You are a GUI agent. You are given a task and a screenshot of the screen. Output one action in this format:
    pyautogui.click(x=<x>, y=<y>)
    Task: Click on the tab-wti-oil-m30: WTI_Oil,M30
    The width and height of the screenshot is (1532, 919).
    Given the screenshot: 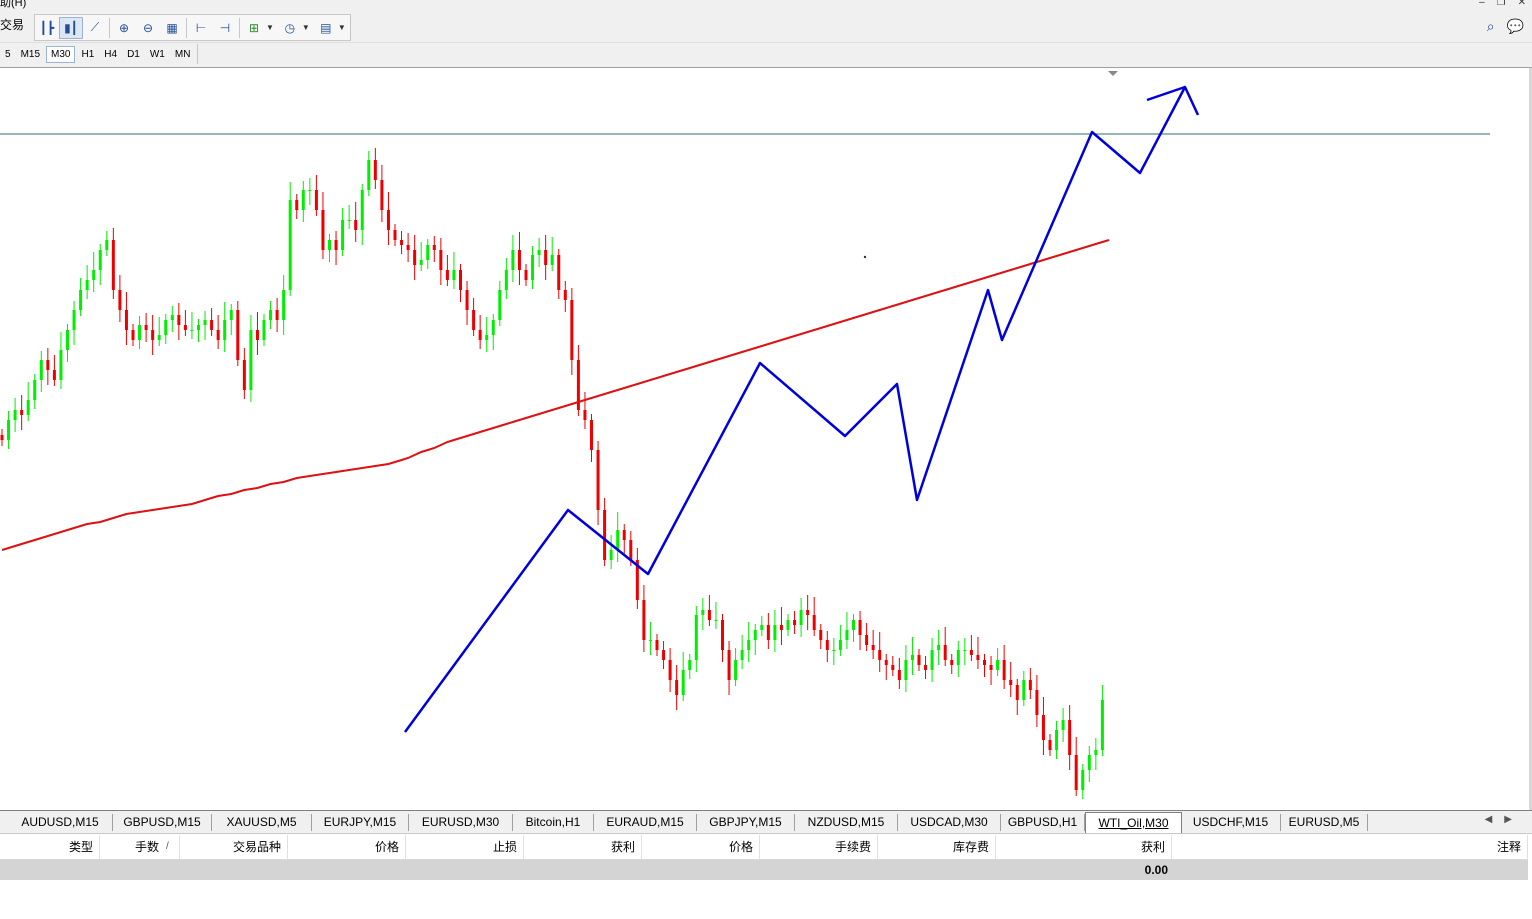 What is the action you would take?
    pyautogui.click(x=1133, y=822)
    